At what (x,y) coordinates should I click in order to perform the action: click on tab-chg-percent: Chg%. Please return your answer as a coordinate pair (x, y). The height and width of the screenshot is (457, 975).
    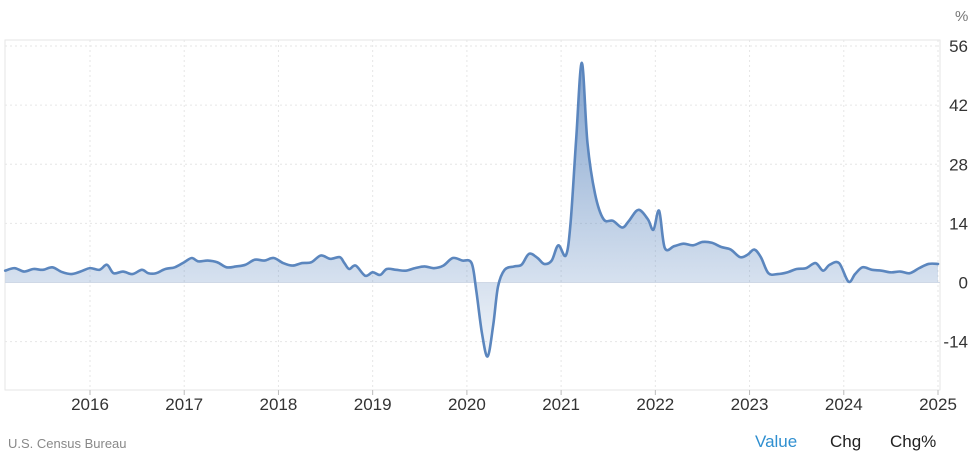
    Looking at the image, I should click on (913, 441).